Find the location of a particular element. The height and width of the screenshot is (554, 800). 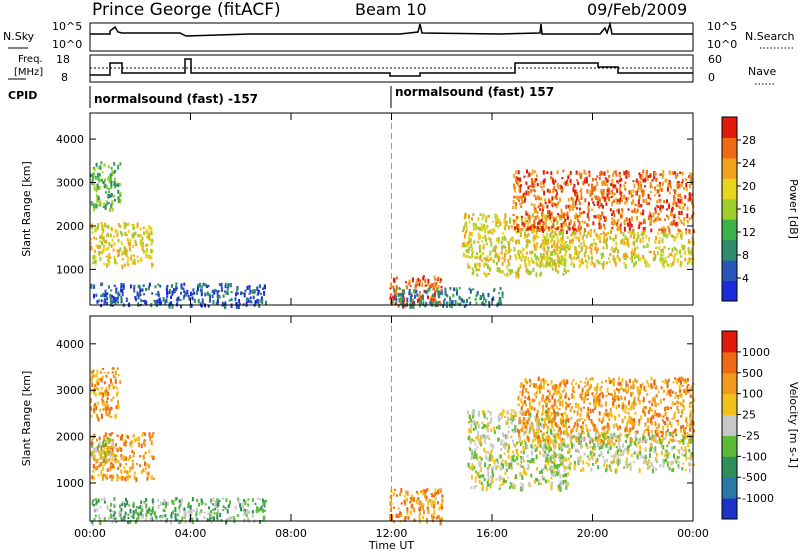

power-colorbar-tick-label: 16 is located at coordinates (749, 209).